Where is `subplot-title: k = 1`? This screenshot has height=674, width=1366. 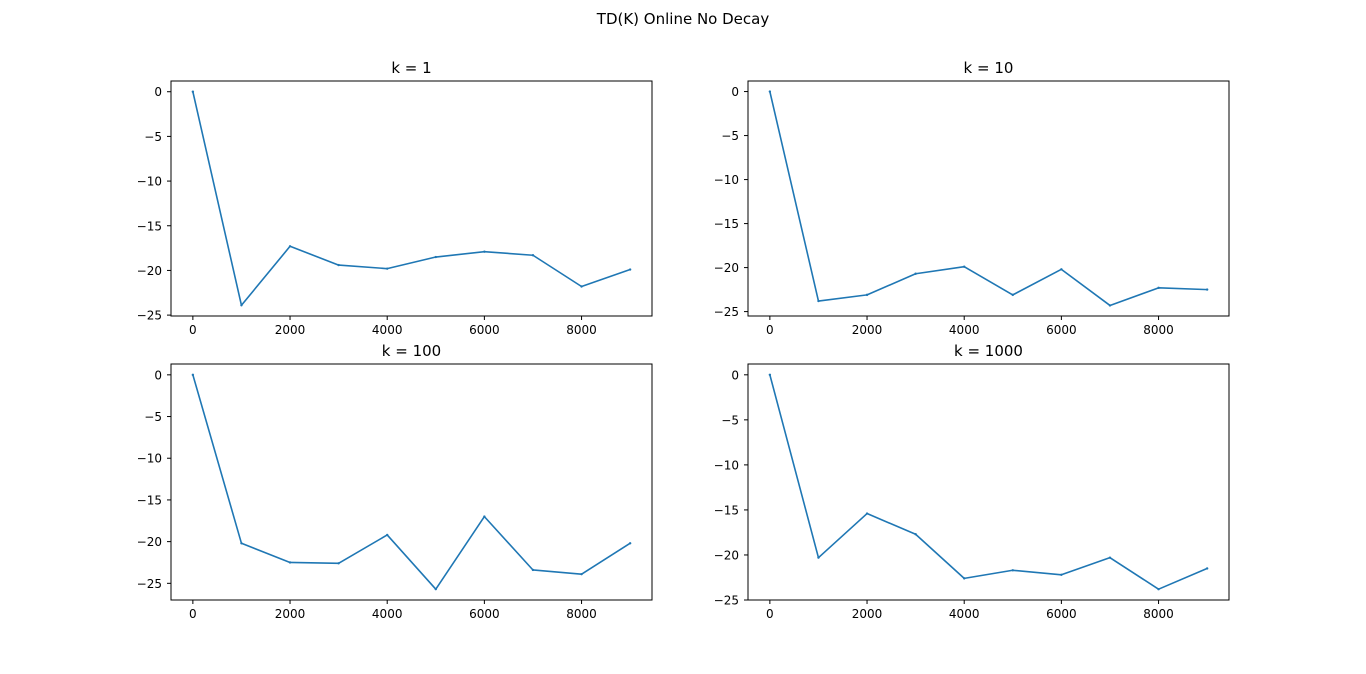
subplot-title: k = 1 is located at coordinates (411, 68).